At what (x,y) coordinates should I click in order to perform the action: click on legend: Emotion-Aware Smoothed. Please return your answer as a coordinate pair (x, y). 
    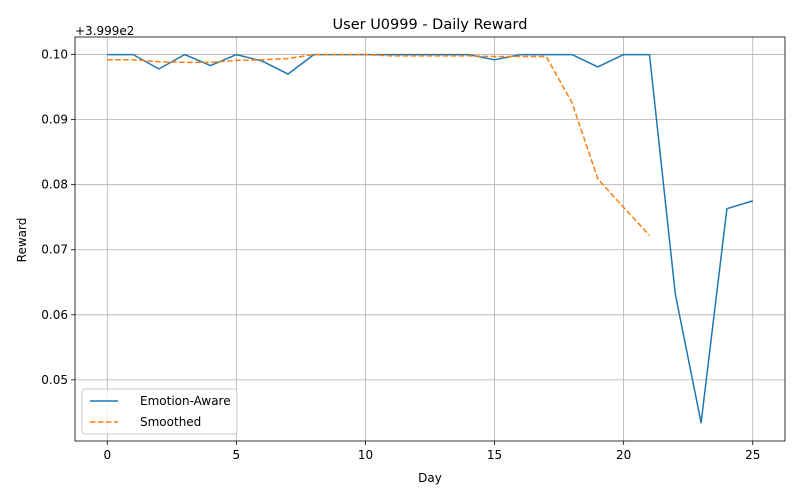
    Looking at the image, I should click on (159, 411).